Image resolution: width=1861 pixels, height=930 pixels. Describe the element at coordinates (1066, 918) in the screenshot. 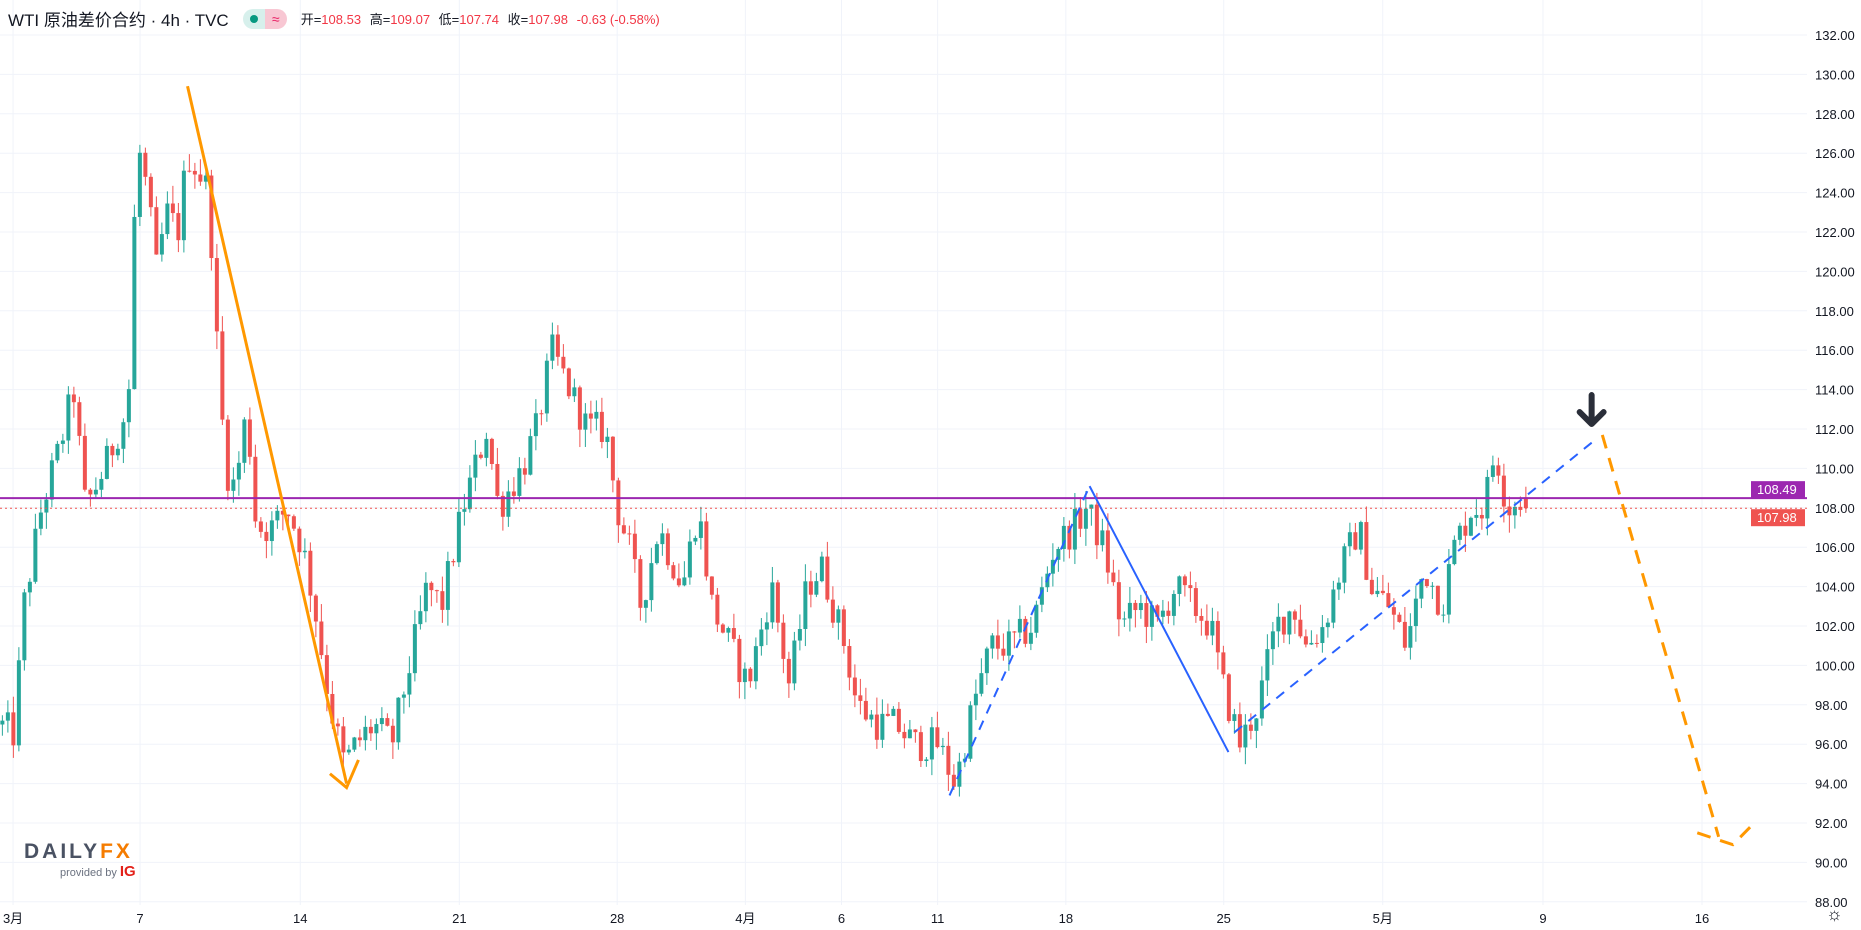

I see `x-axis-tick-label: 18` at that location.